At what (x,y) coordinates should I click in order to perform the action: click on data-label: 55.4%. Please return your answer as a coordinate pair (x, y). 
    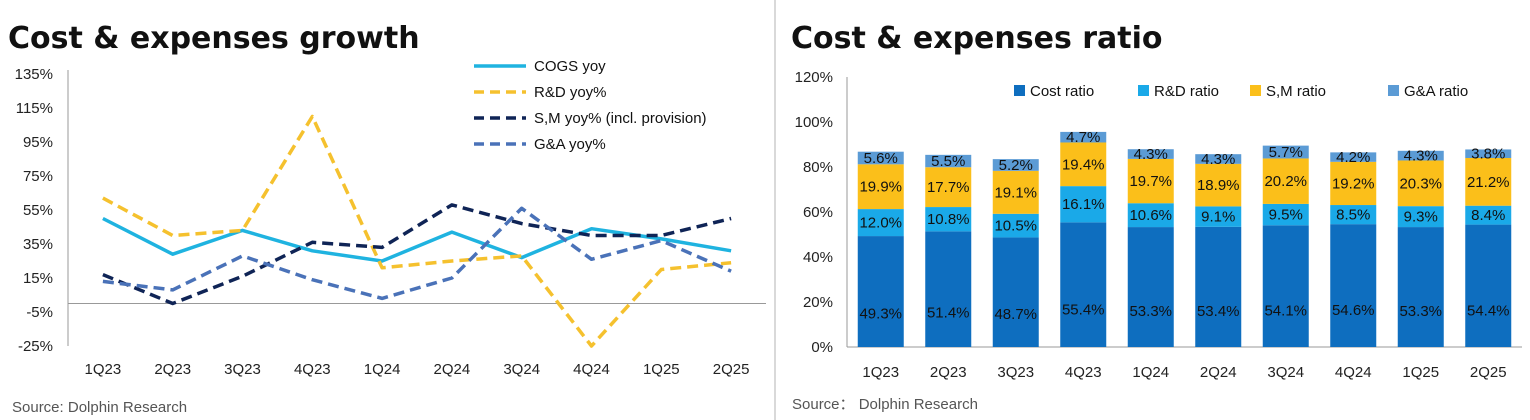
    Looking at the image, I should click on (1083, 310).